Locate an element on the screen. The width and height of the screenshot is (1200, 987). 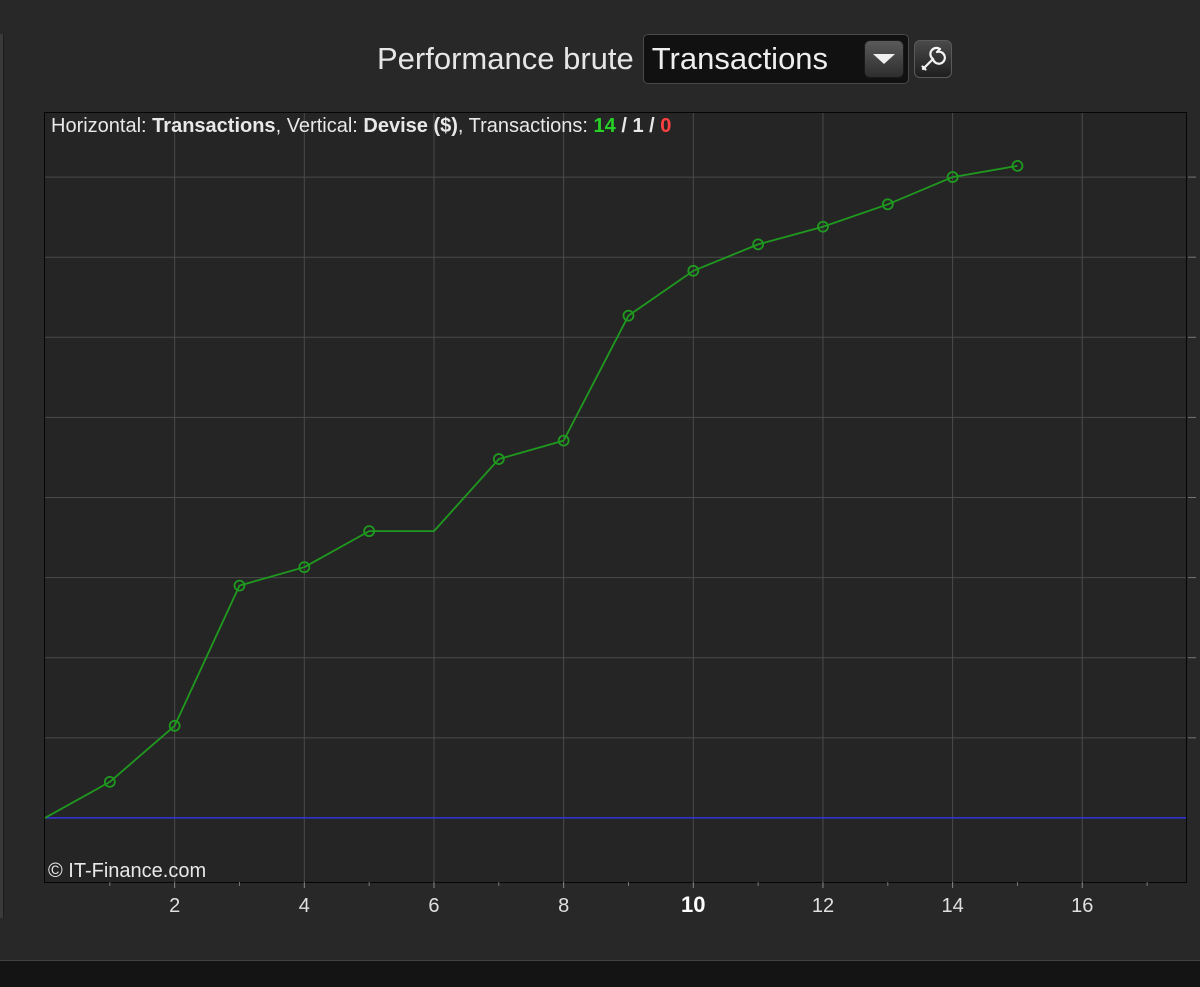
wrench-icon is located at coordinates (933, 58).